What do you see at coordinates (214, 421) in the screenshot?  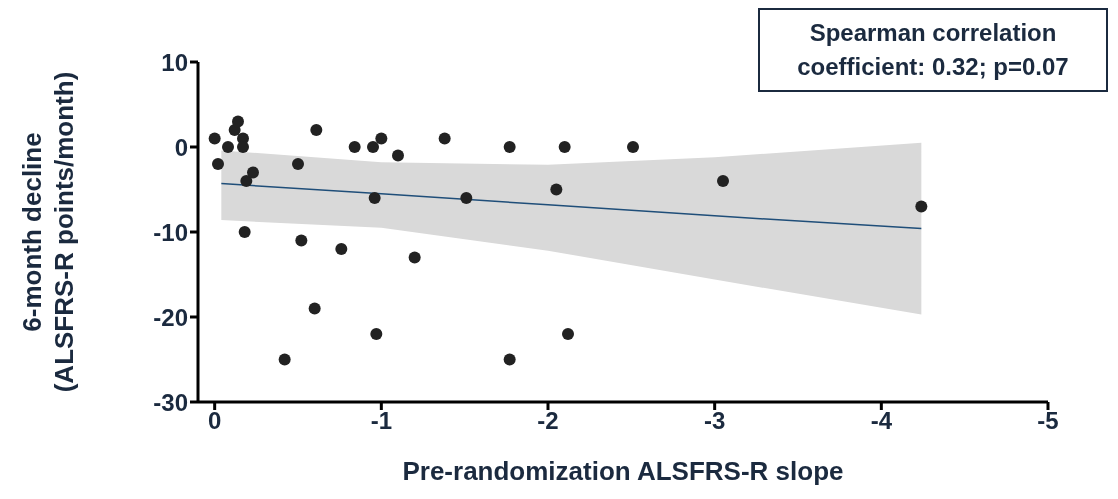 I see `x-tick-label: 0` at bounding box center [214, 421].